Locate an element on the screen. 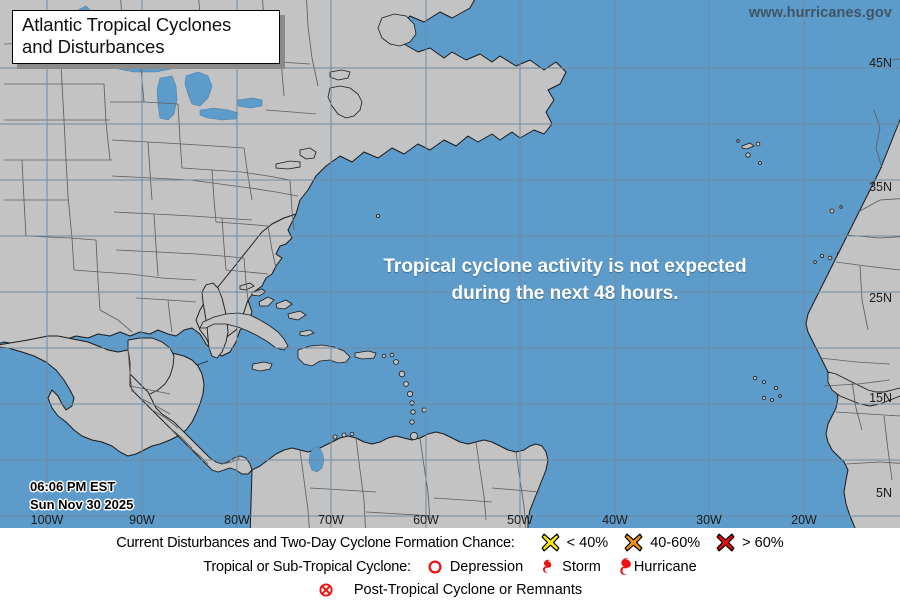  lon-label-70w: 70W is located at coordinates (331, 520).